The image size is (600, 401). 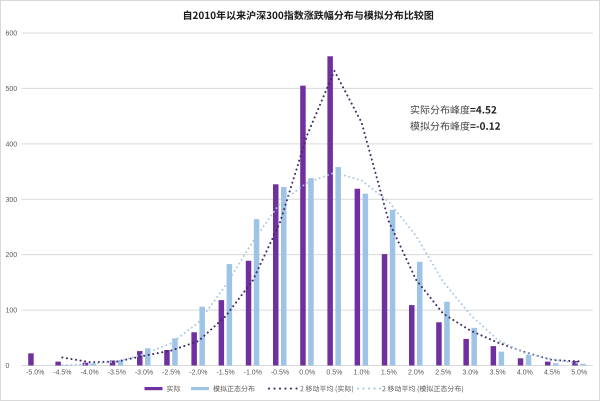 I want to click on x-axis-label: -4.0%, so click(x=89, y=373).